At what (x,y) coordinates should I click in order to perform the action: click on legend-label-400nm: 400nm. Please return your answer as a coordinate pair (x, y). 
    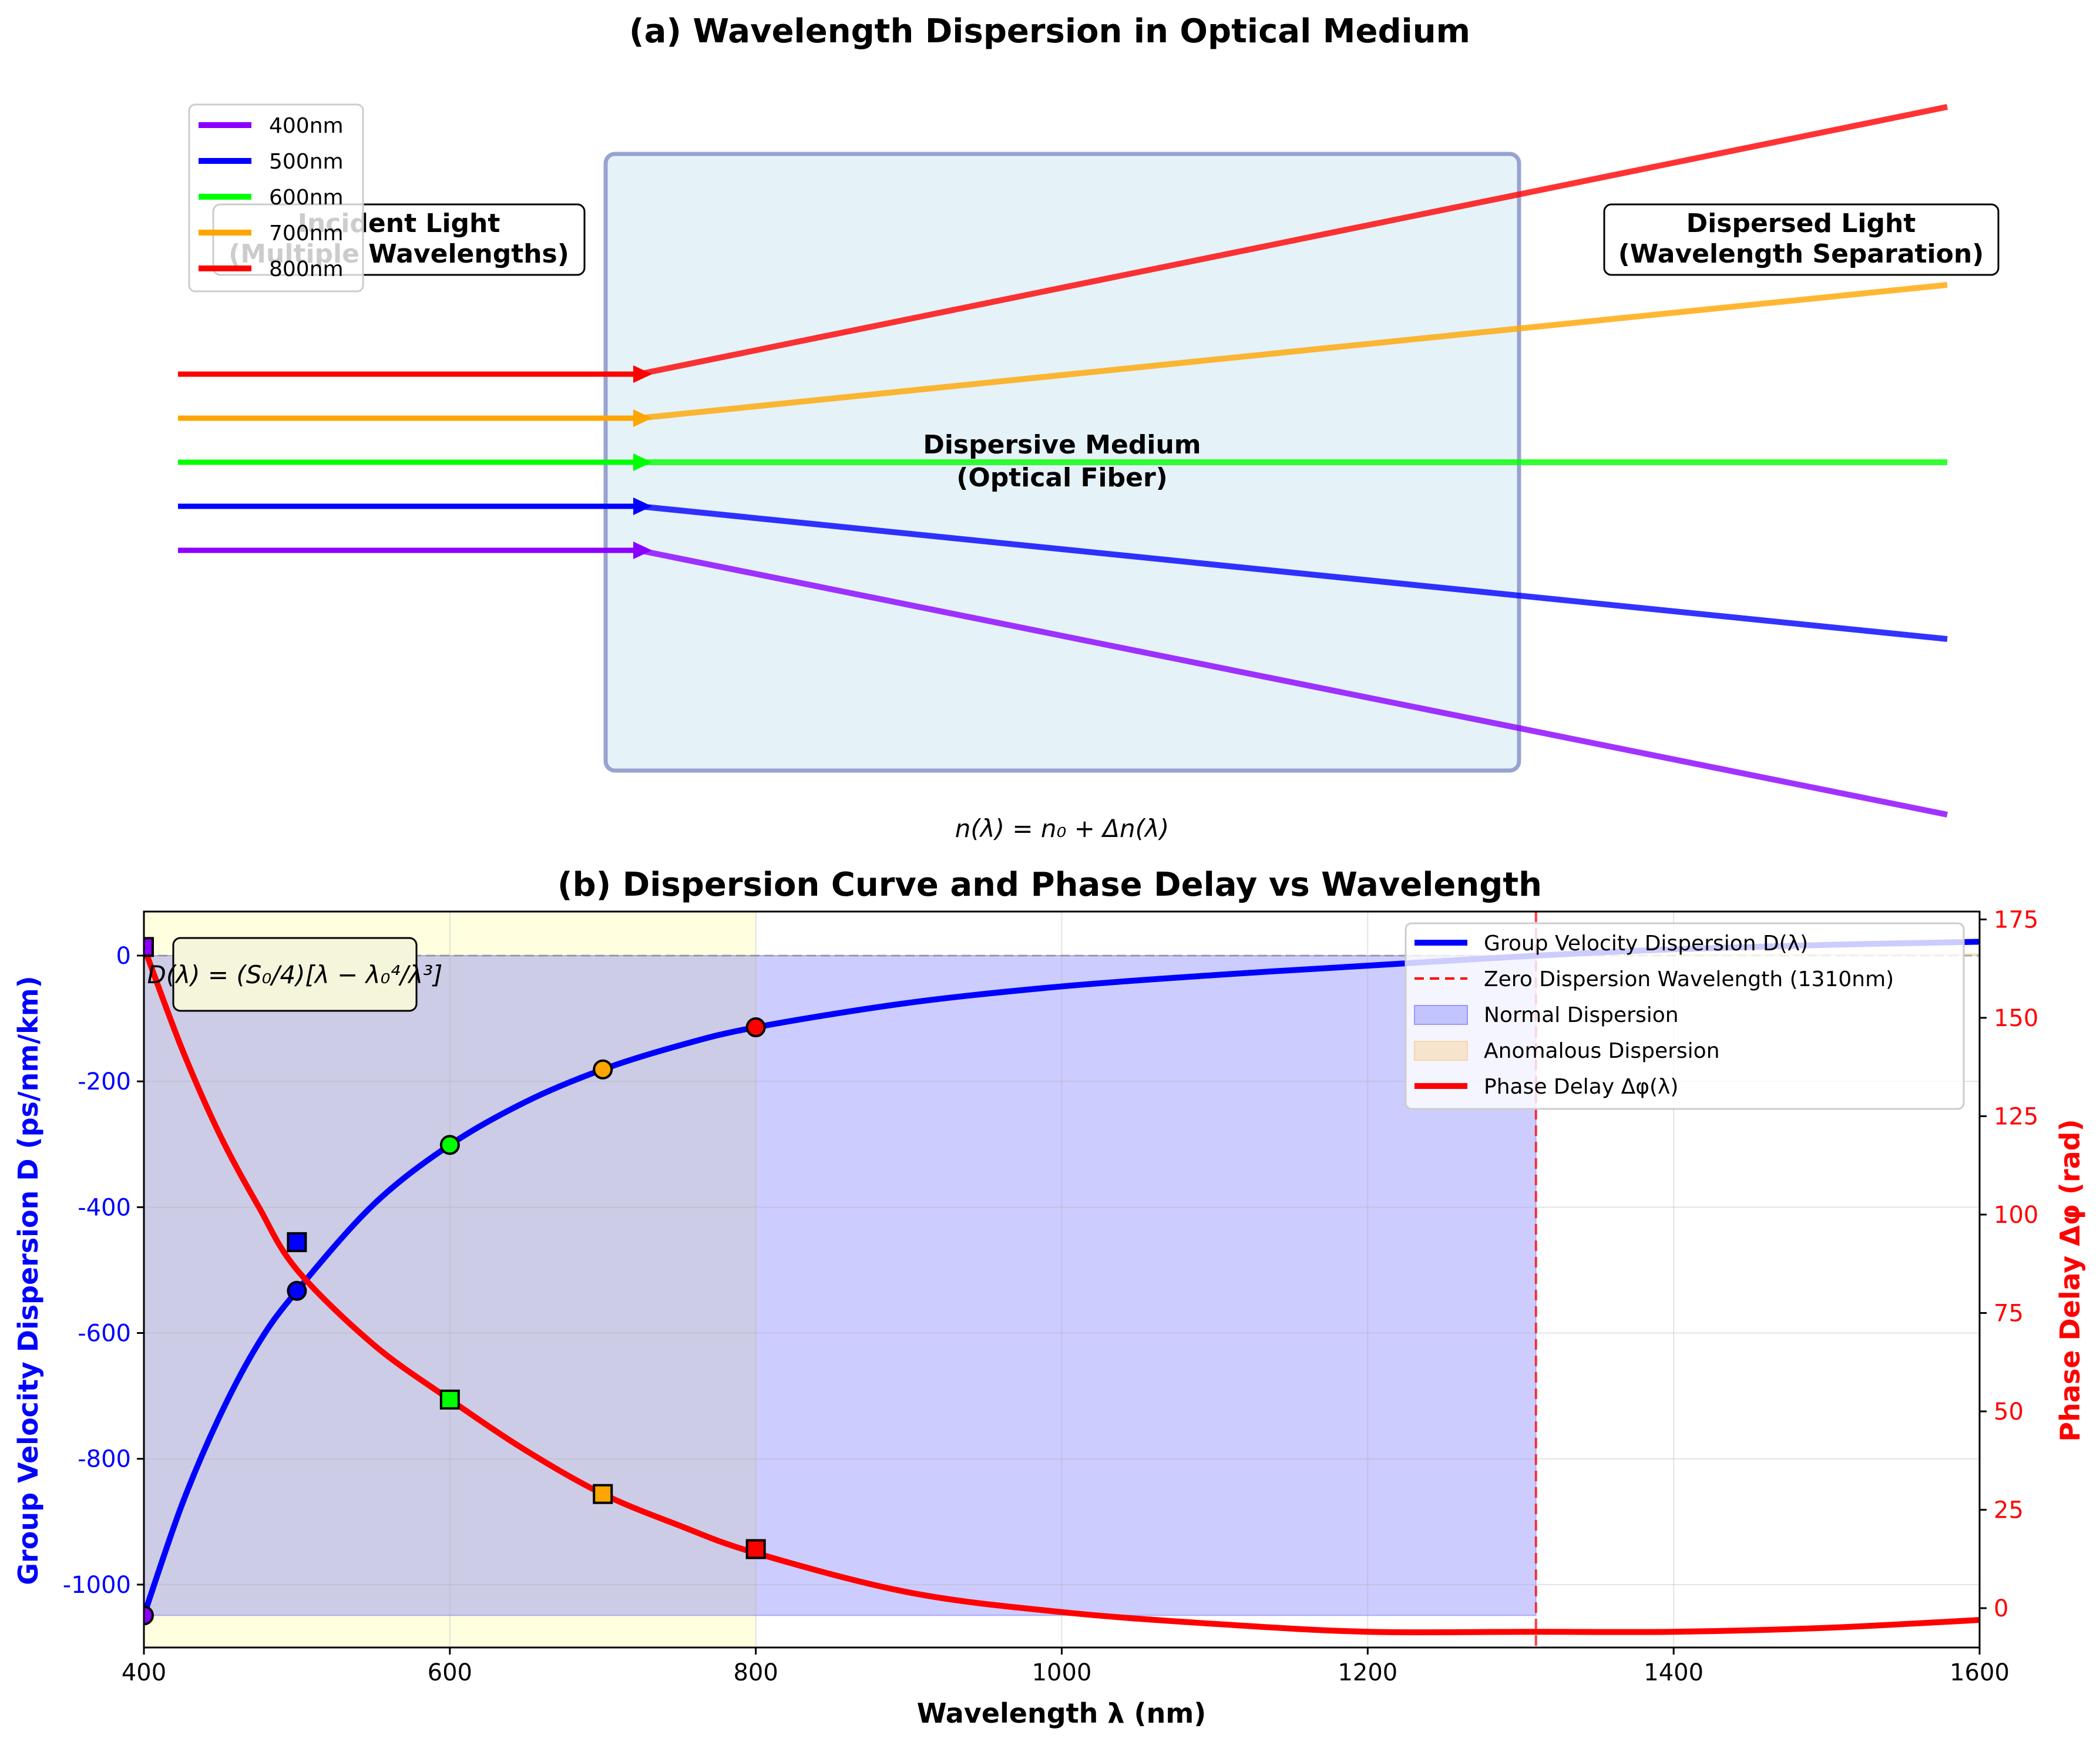
    Looking at the image, I should click on (306, 126).